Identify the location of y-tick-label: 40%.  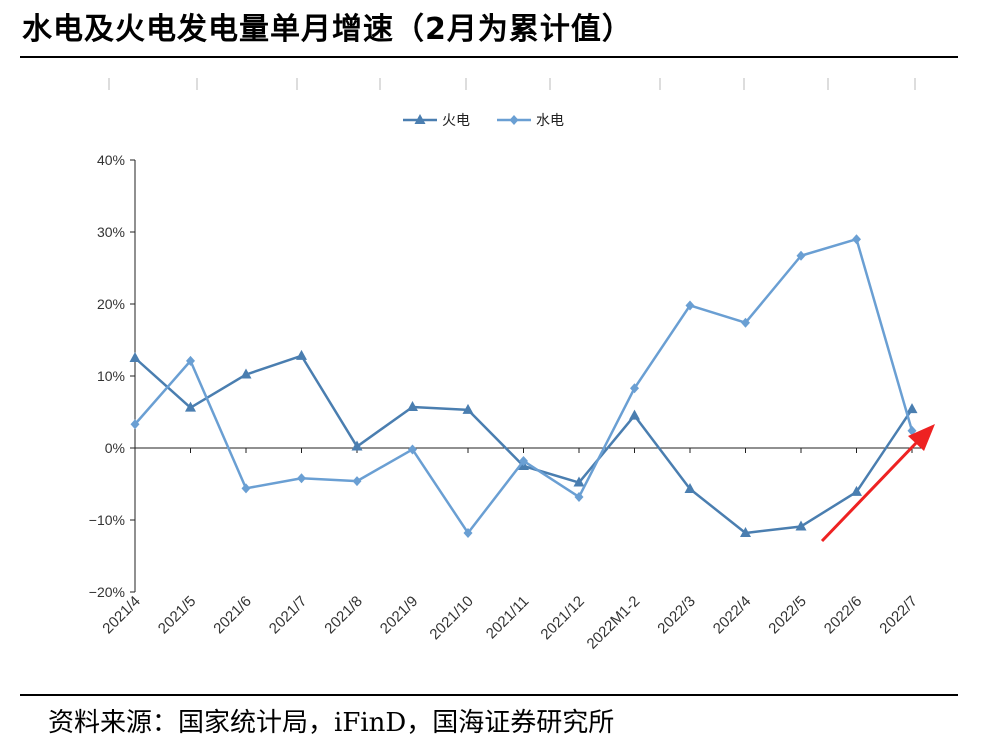
(111, 160).